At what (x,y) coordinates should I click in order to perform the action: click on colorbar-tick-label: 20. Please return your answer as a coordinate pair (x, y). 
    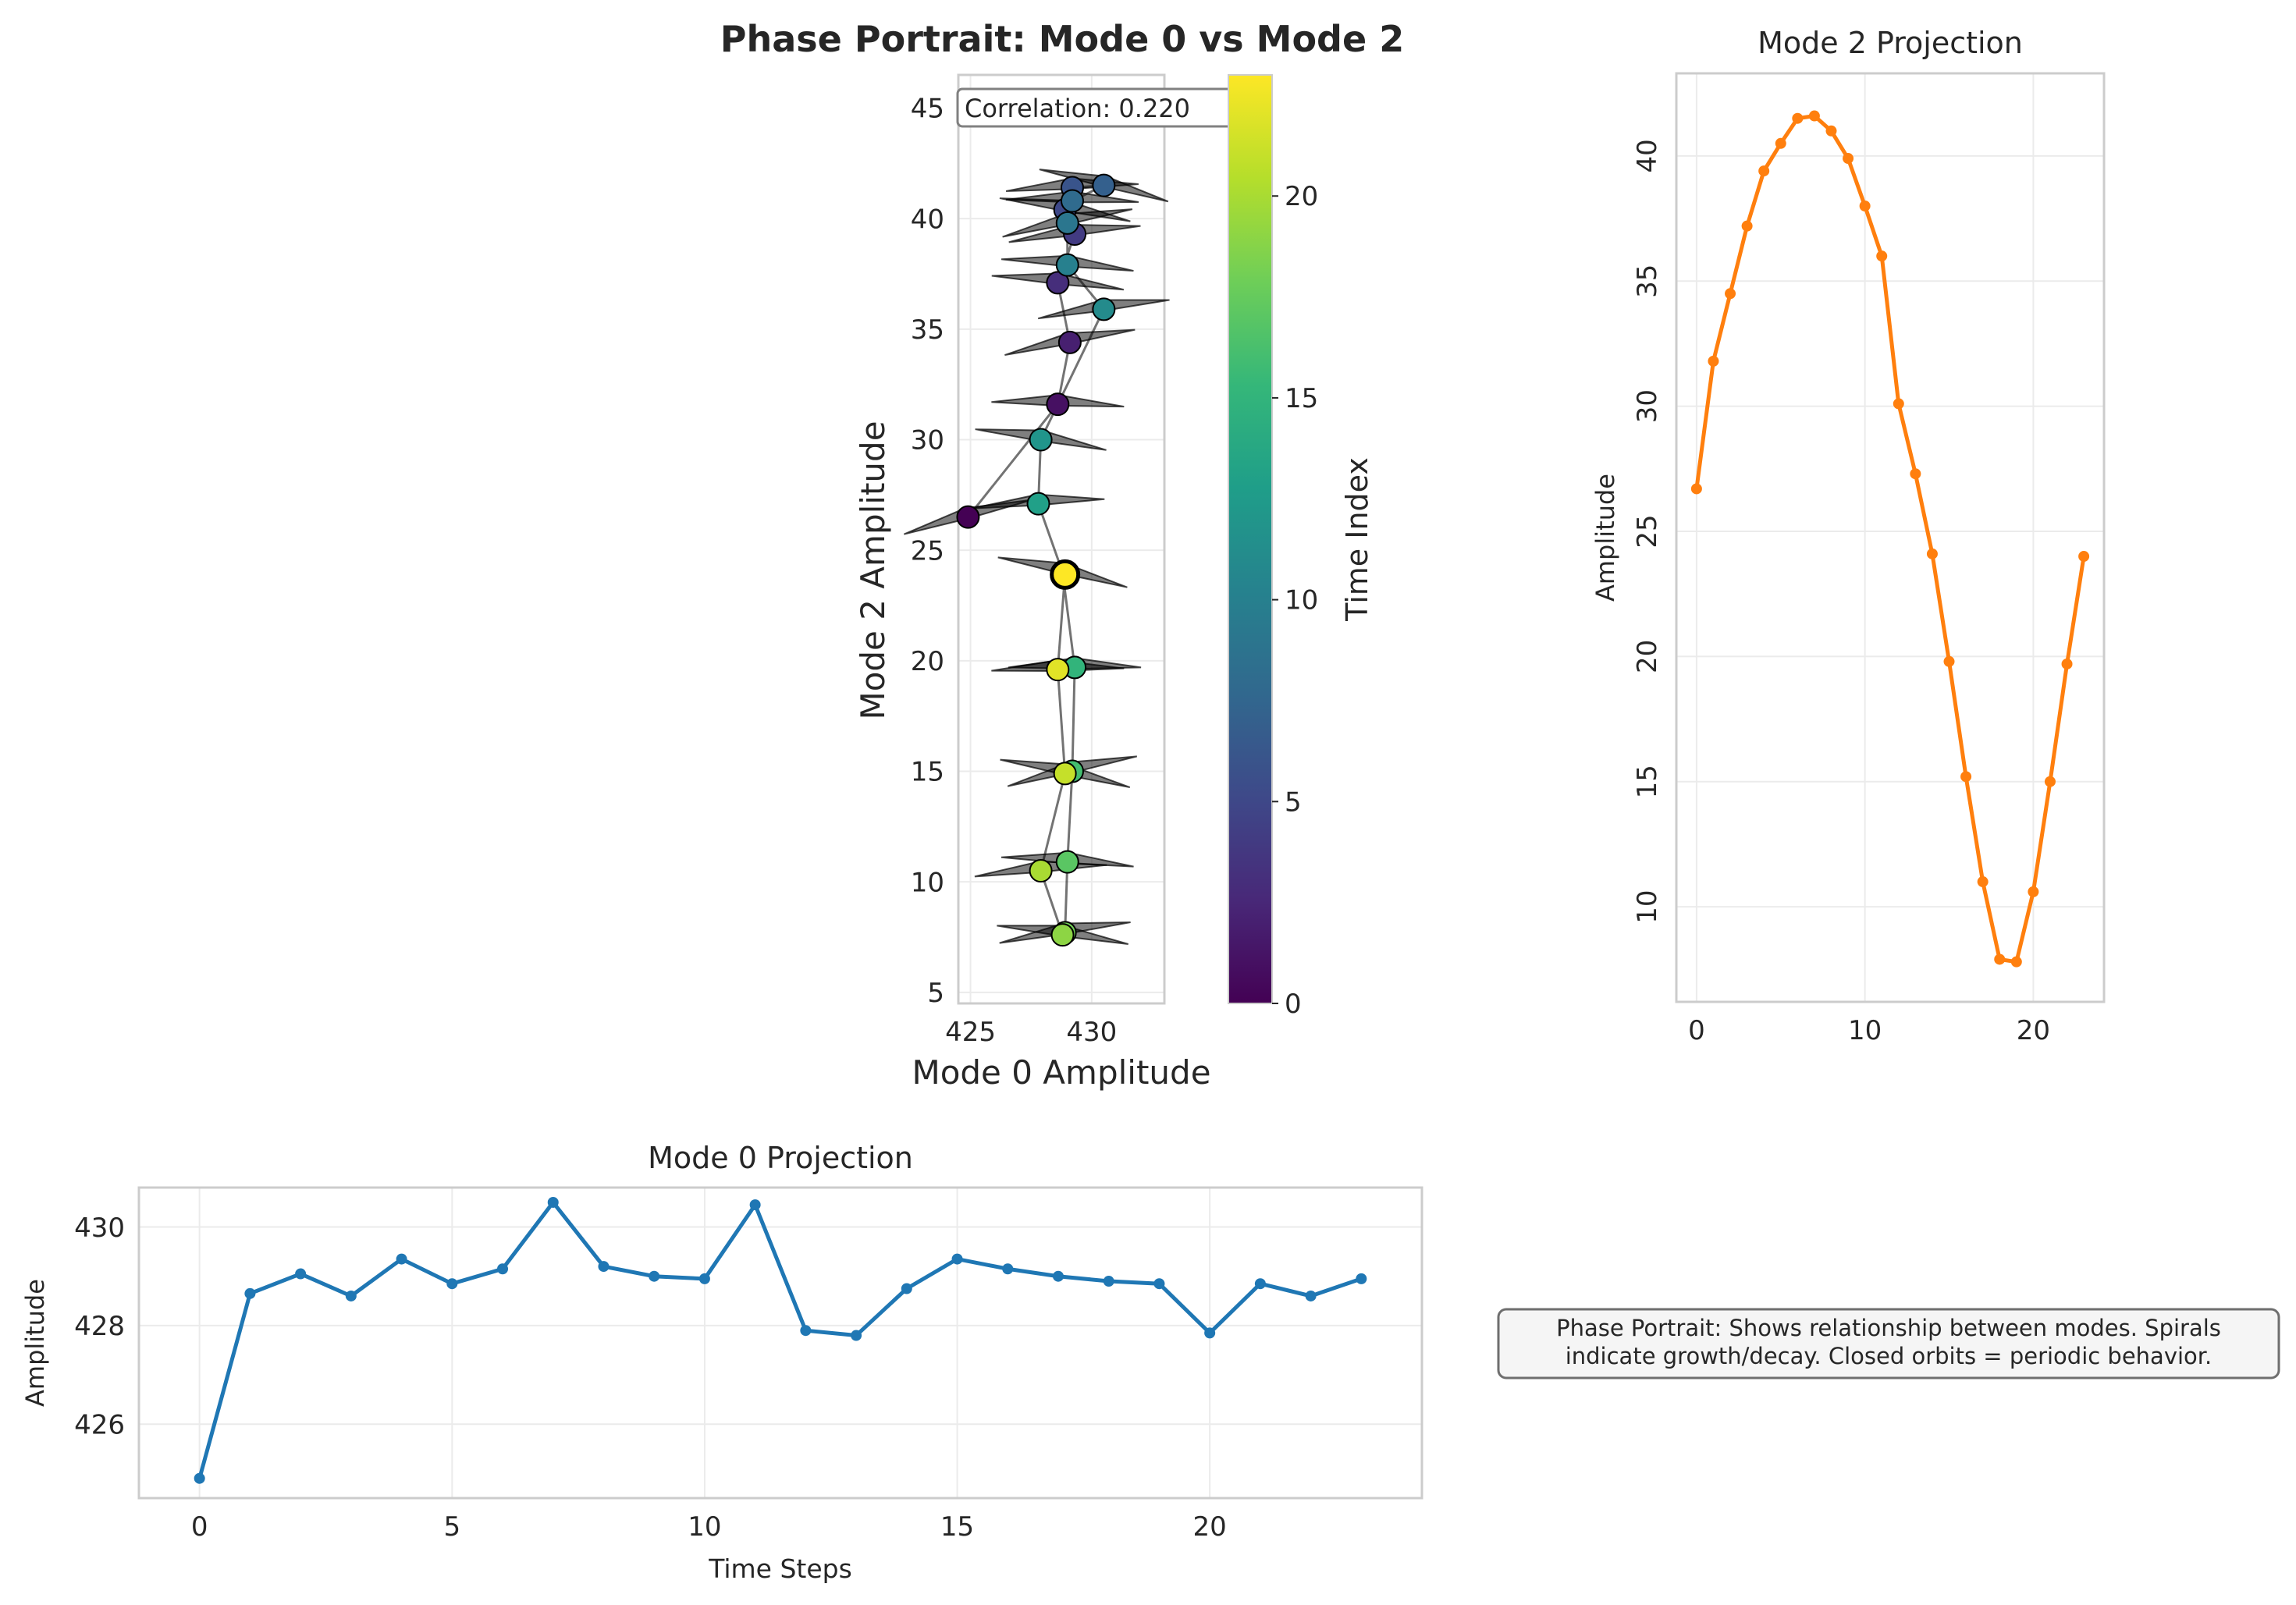
    Looking at the image, I should click on (1302, 196).